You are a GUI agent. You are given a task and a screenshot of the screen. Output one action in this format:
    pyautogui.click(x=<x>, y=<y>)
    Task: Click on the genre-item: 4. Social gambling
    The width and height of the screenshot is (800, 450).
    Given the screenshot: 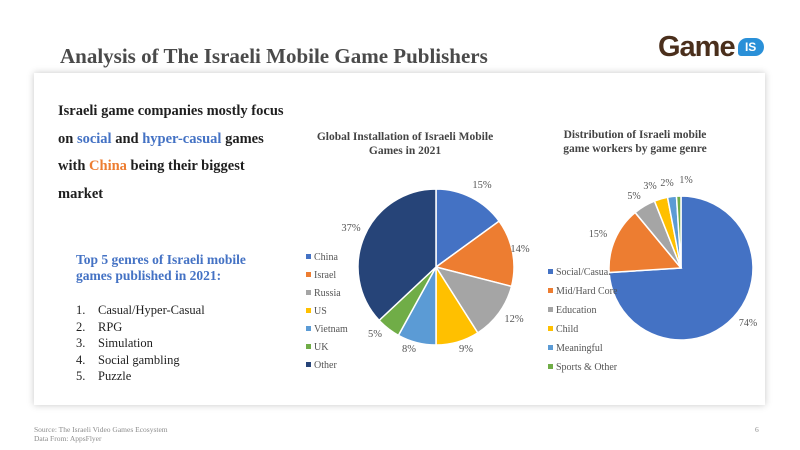 What is the action you would take?
    pyautogui.click(x=140, y=360)
    